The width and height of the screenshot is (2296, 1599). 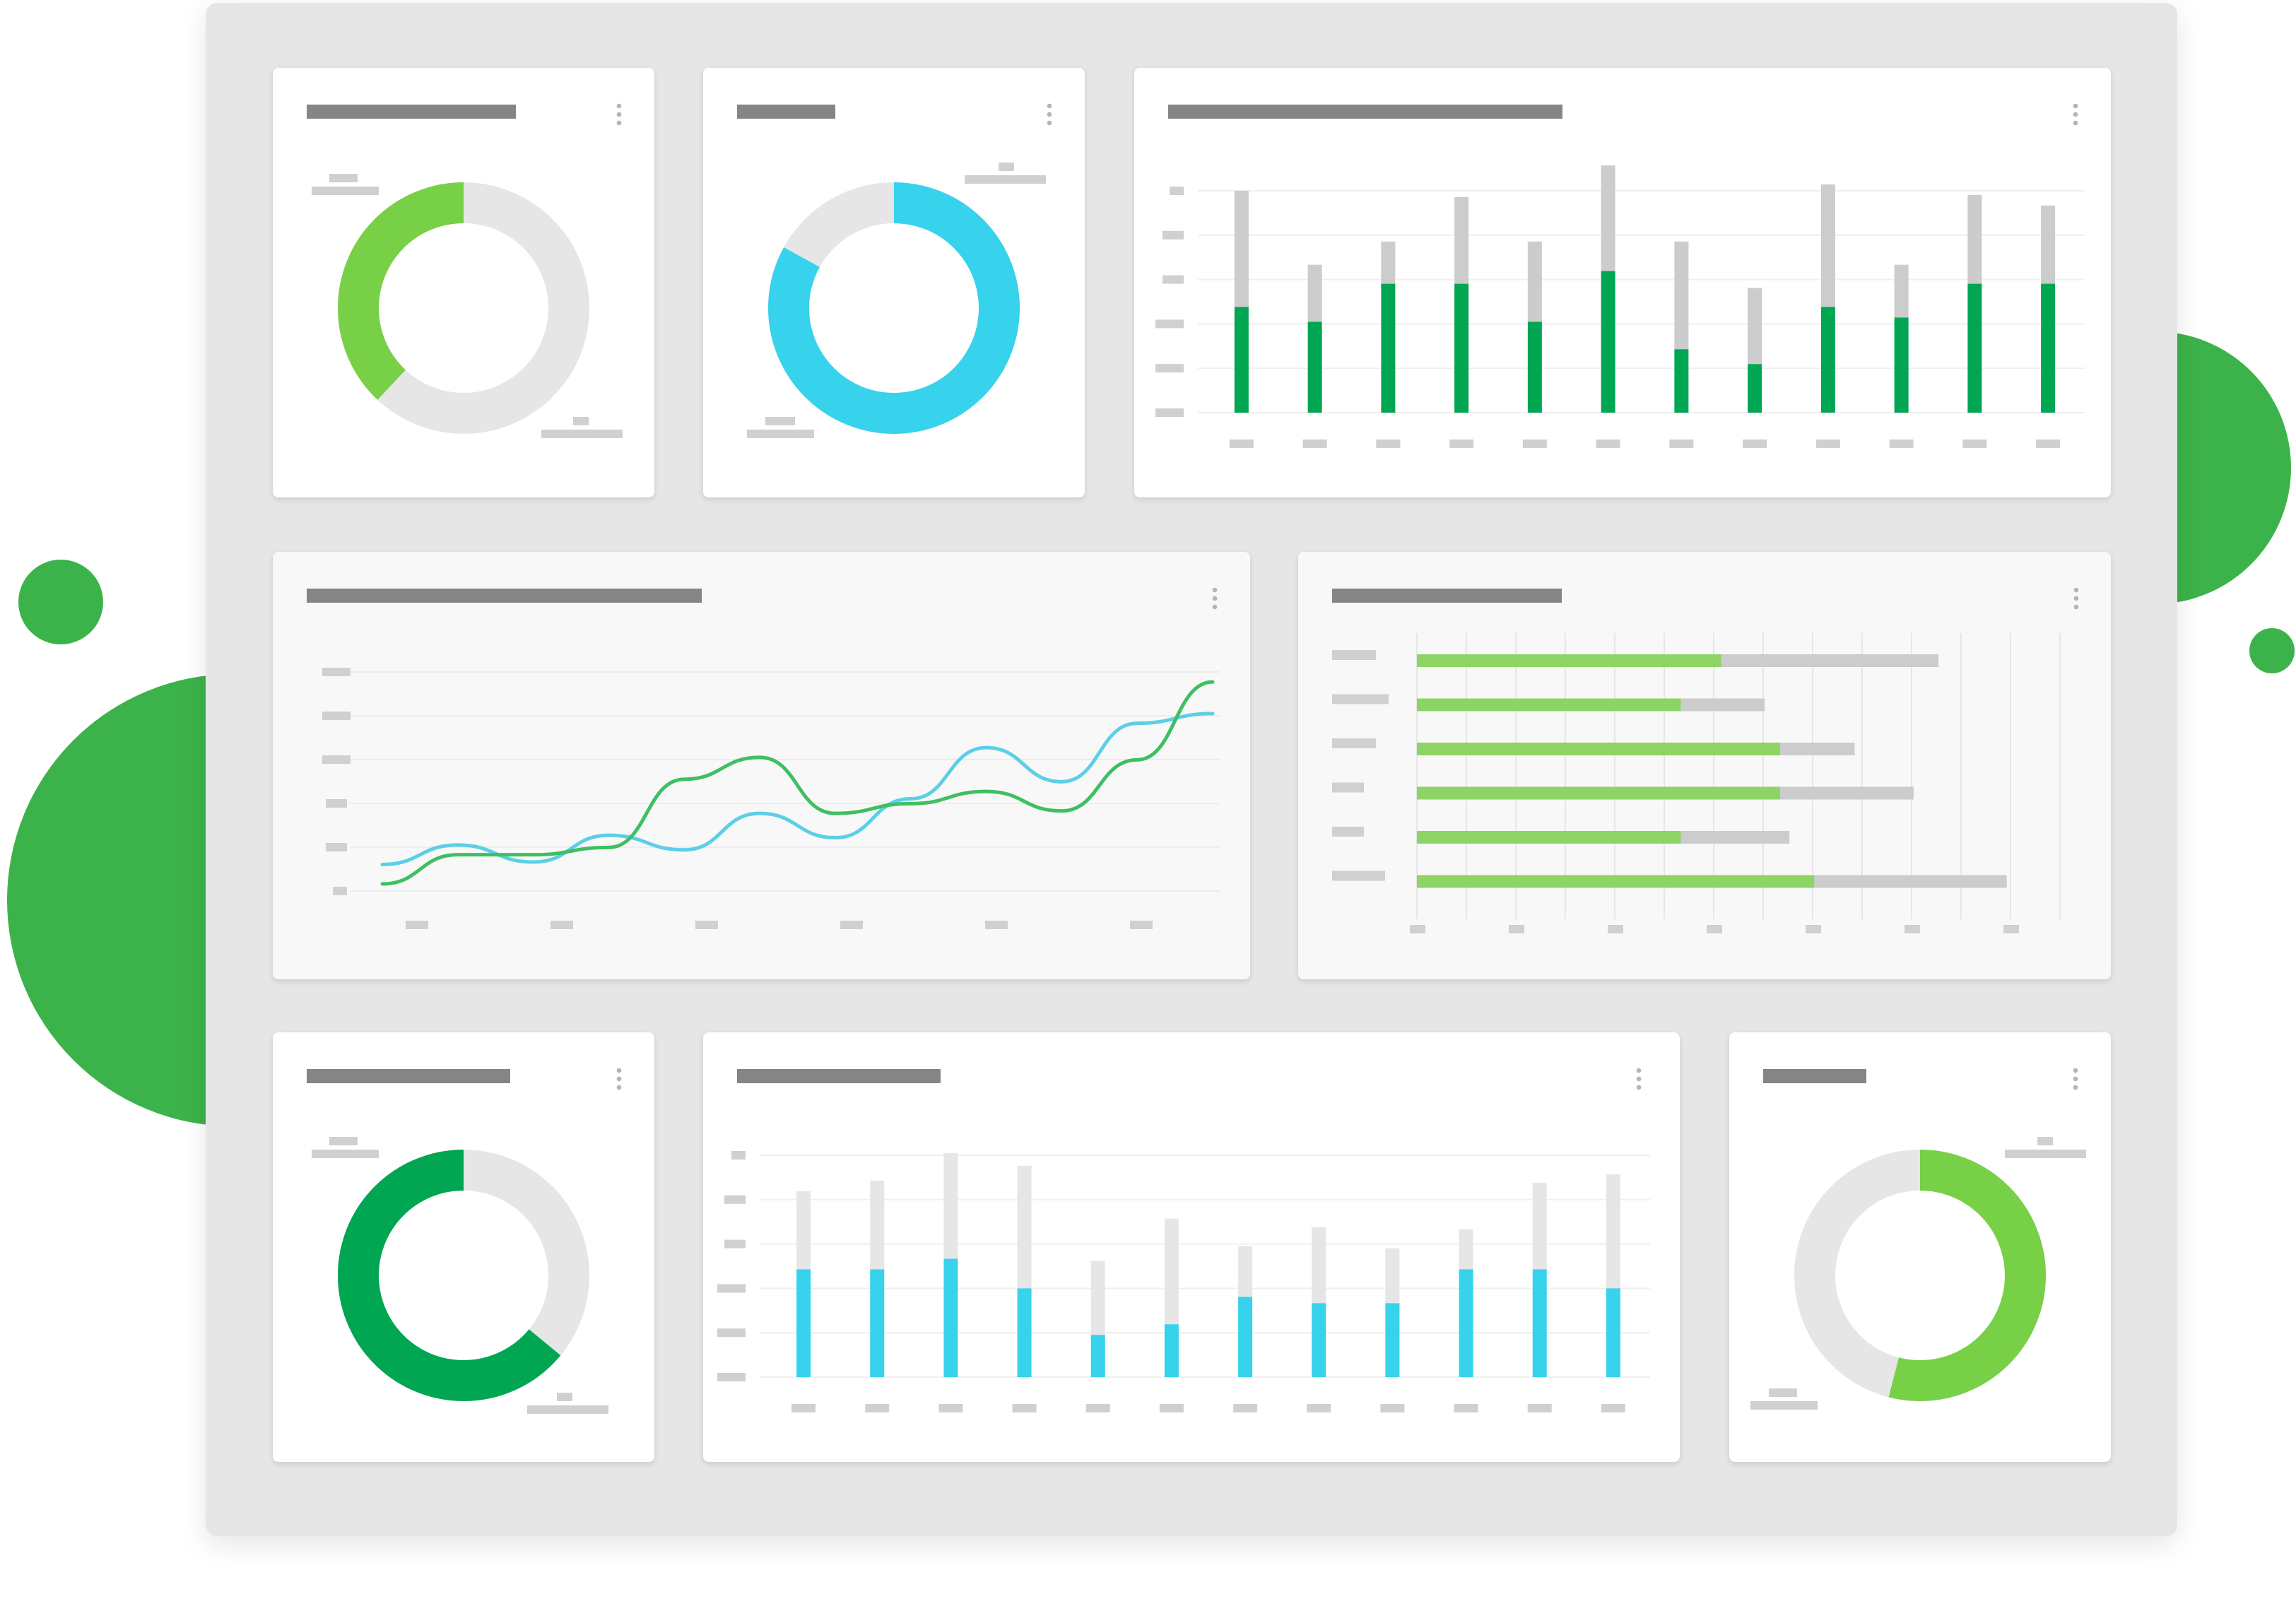 I want to click on decorative-dot-left, so click(x=60, y=602).